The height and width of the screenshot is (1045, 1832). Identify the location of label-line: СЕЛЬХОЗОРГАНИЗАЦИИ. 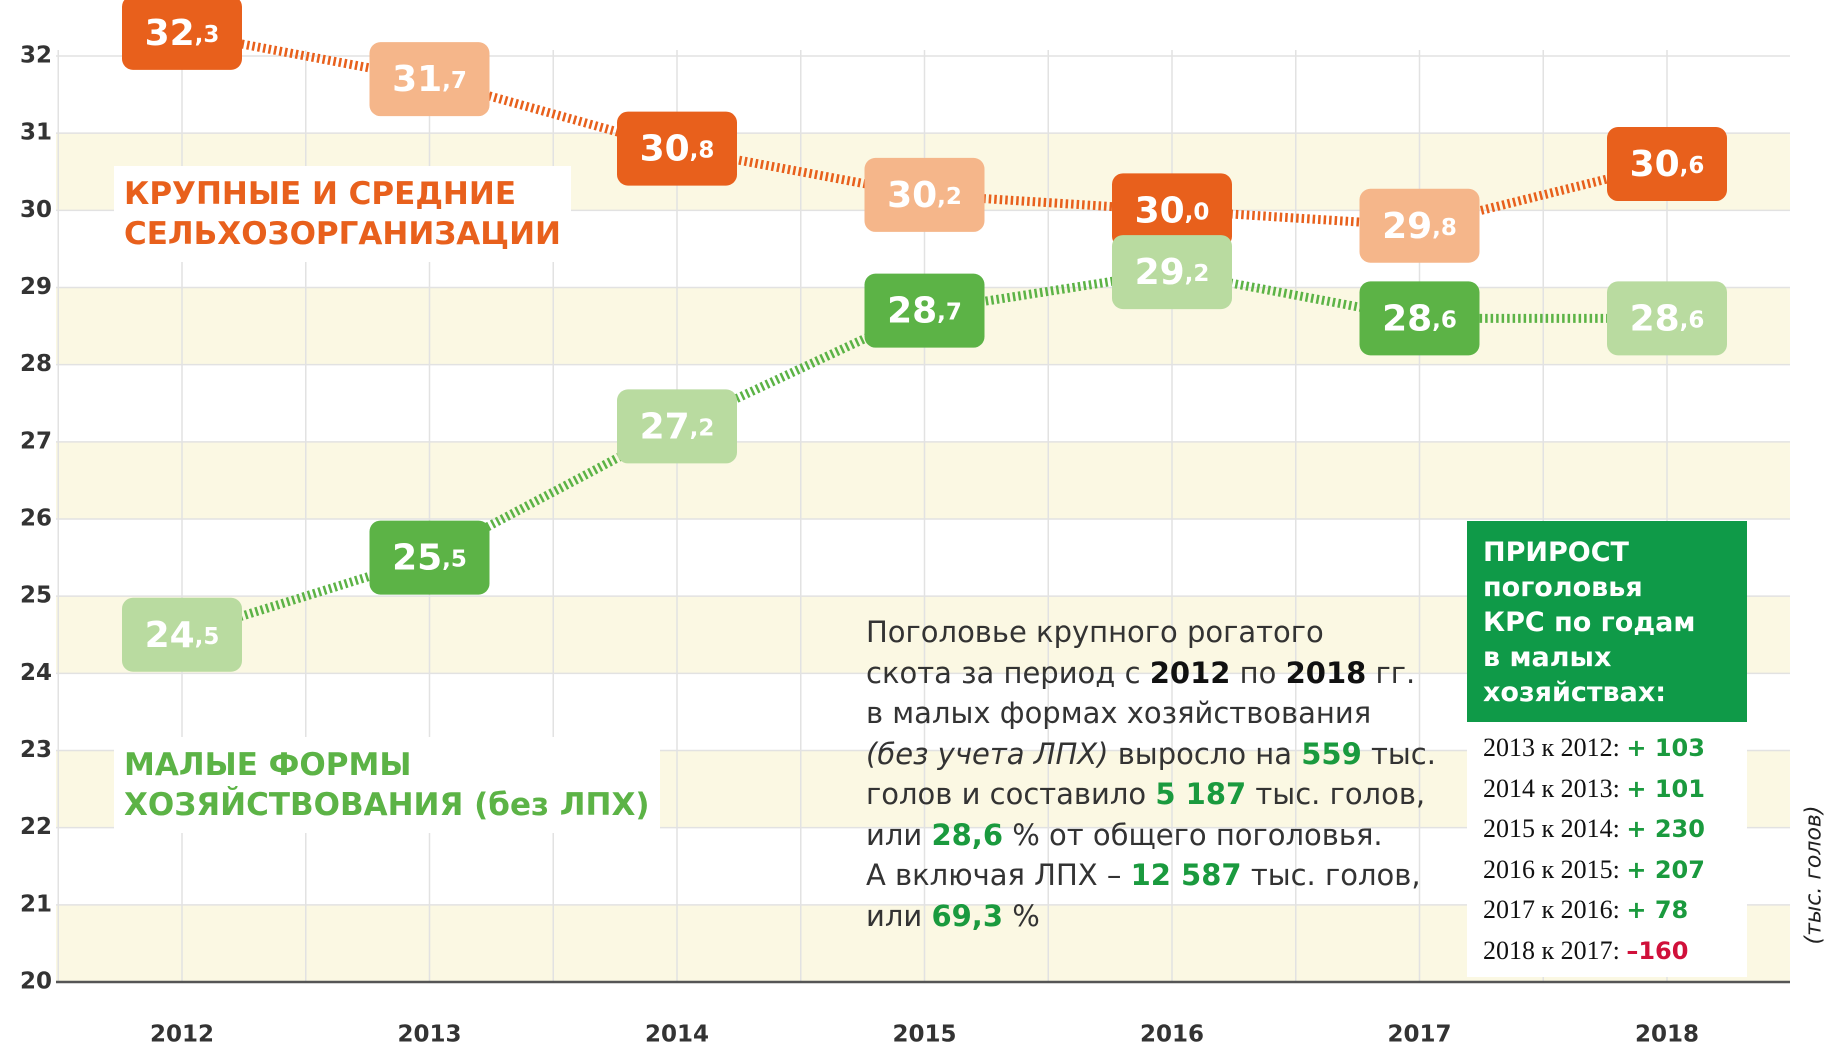
(342, 234).